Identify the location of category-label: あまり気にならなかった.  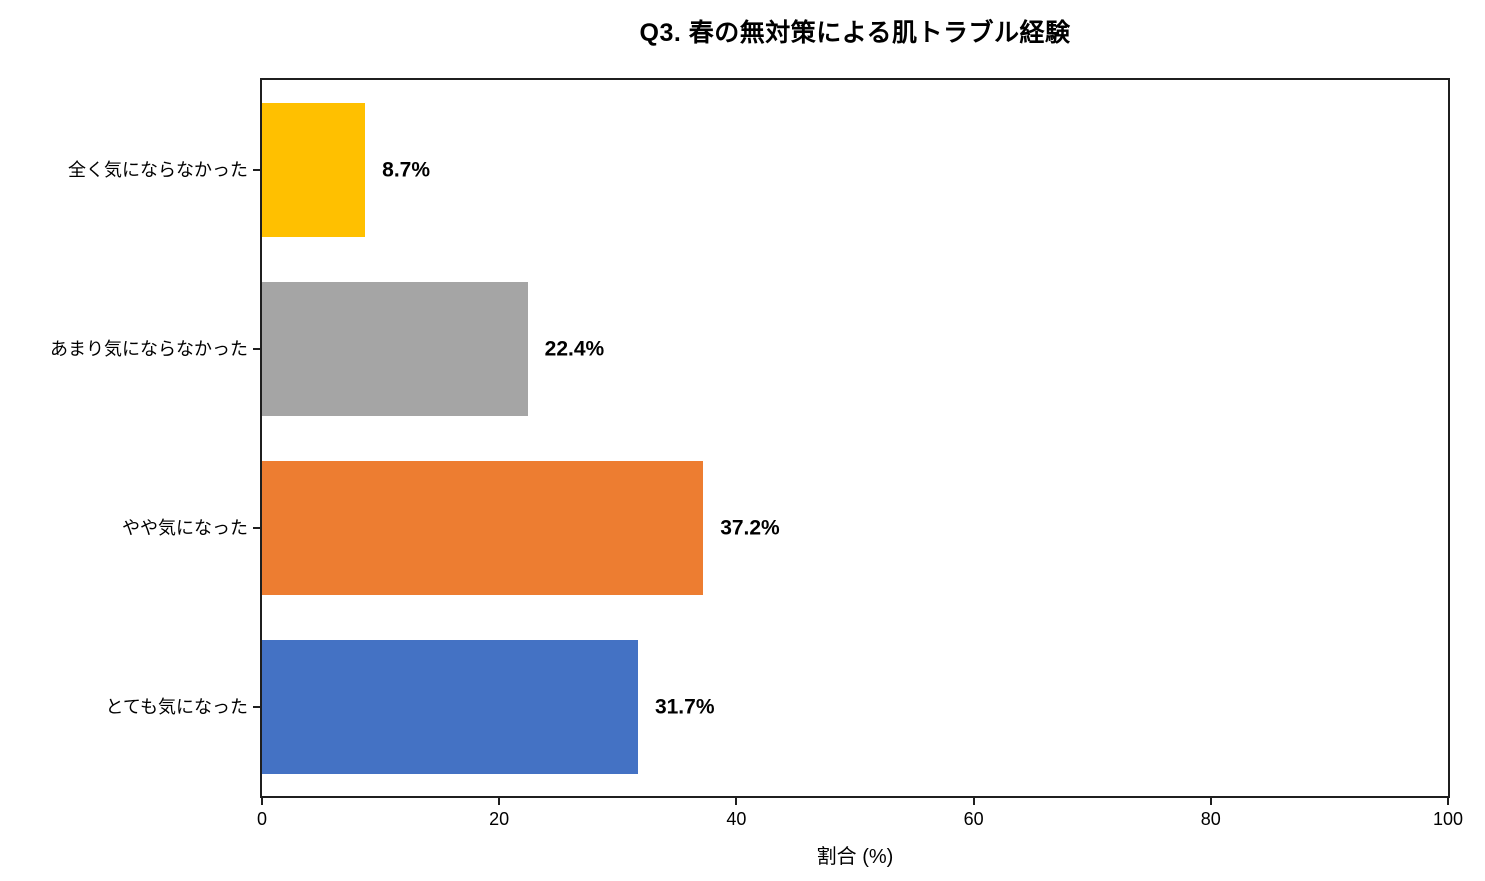
(149, 348).